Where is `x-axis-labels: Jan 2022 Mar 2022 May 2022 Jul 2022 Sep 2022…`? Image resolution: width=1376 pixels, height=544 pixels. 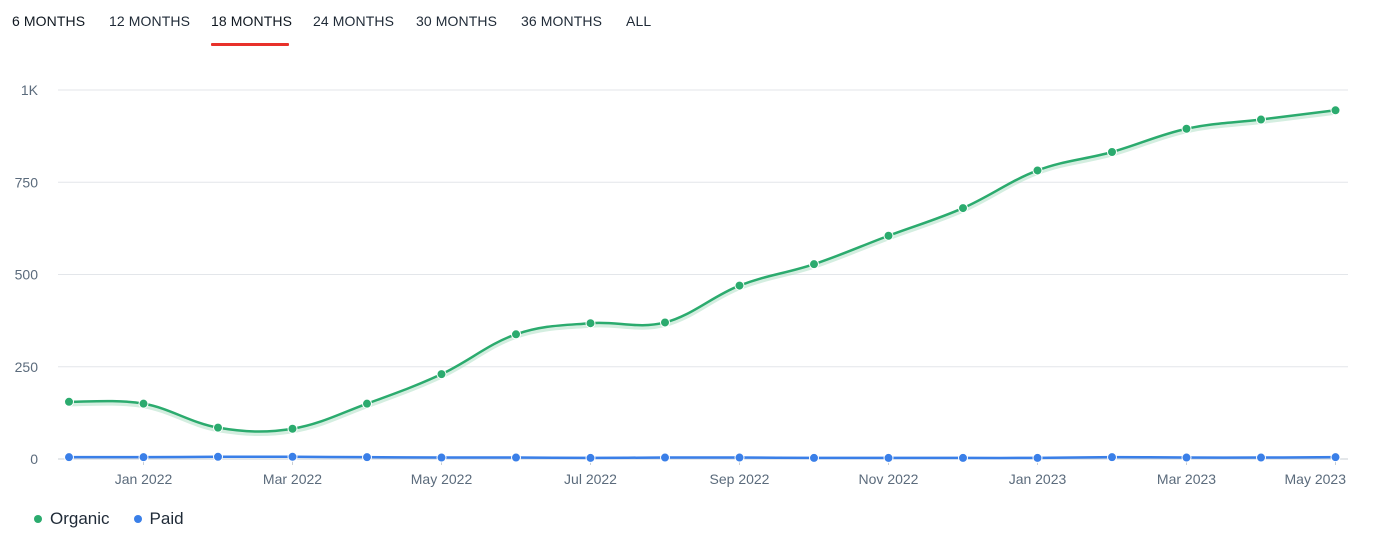
x-axis-labels: Jan 2022 Mar 2022 May 2022 Jul 2022 Sep 2022… is located at coordinates (731, 473).